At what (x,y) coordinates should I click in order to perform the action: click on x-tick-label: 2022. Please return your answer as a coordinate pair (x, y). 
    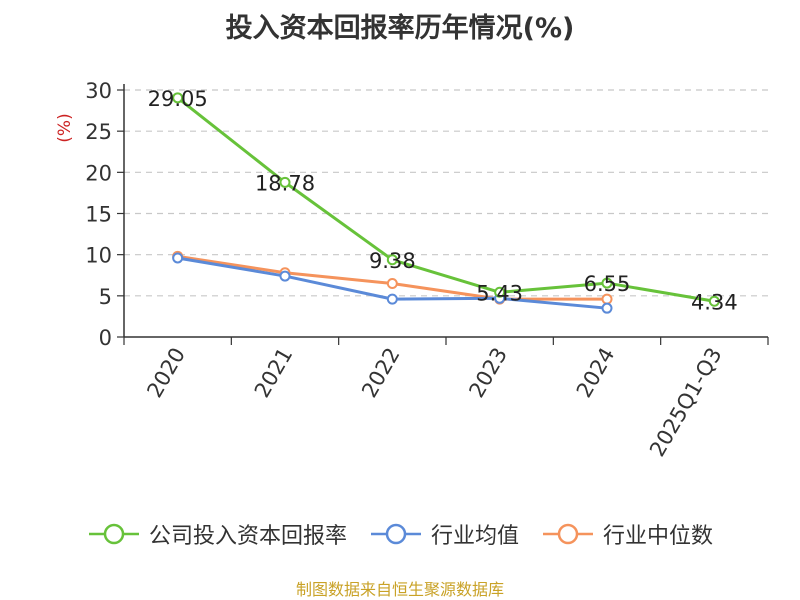
    Looking at the image, I should click on (381, 373).